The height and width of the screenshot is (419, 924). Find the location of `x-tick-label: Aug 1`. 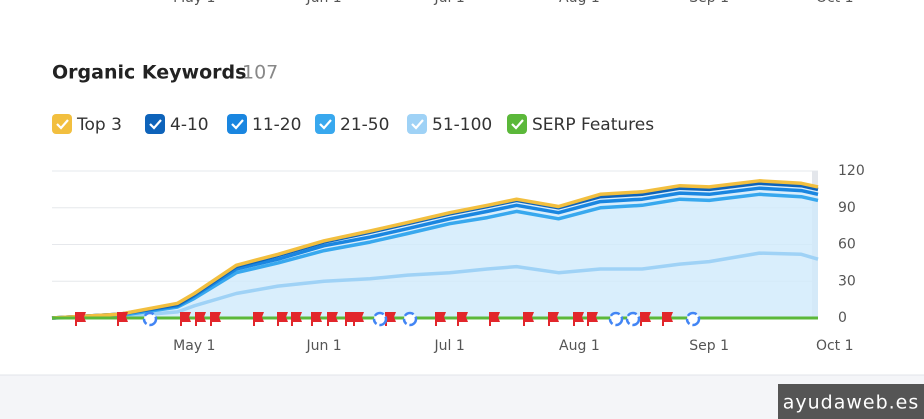

x-tick-label: Aug 1 is located at coordinates (579, 346).